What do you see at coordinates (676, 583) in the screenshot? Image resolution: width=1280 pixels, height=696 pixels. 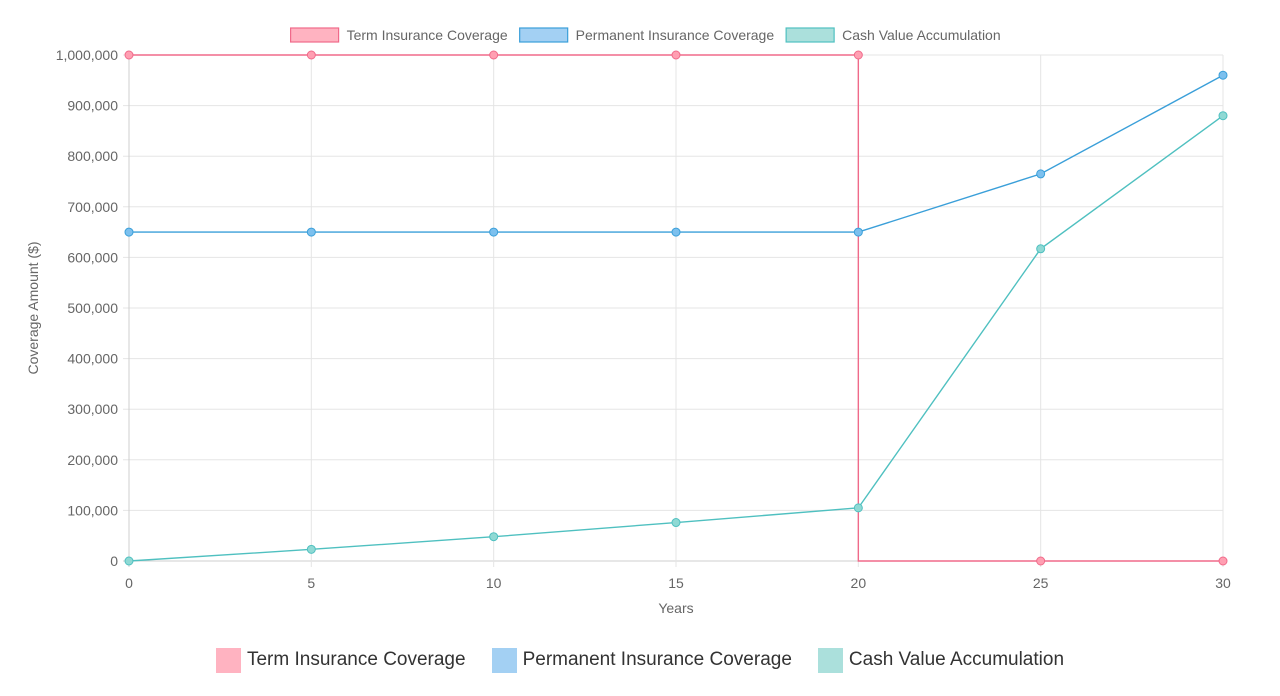 I see `x-tick-label: 15` at bounding box center [676, 583].